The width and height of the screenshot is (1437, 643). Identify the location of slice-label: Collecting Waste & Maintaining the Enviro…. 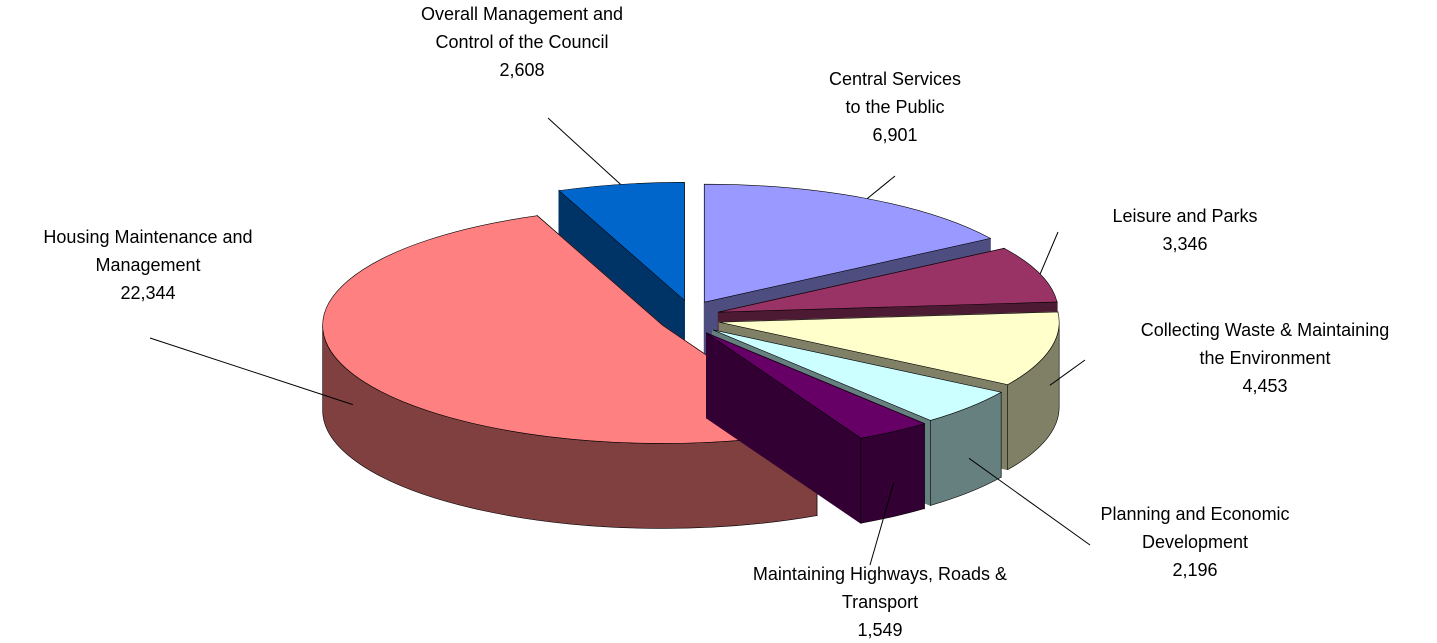
(1265, 344).